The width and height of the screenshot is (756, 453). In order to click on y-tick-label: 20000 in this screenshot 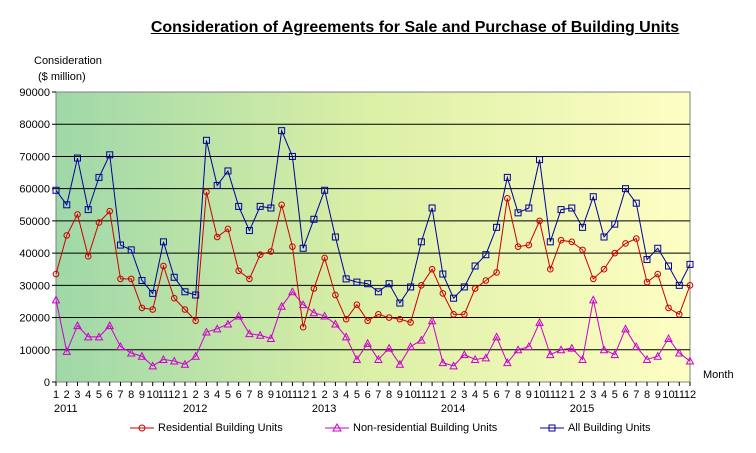, I will do `click(34, 319)`.